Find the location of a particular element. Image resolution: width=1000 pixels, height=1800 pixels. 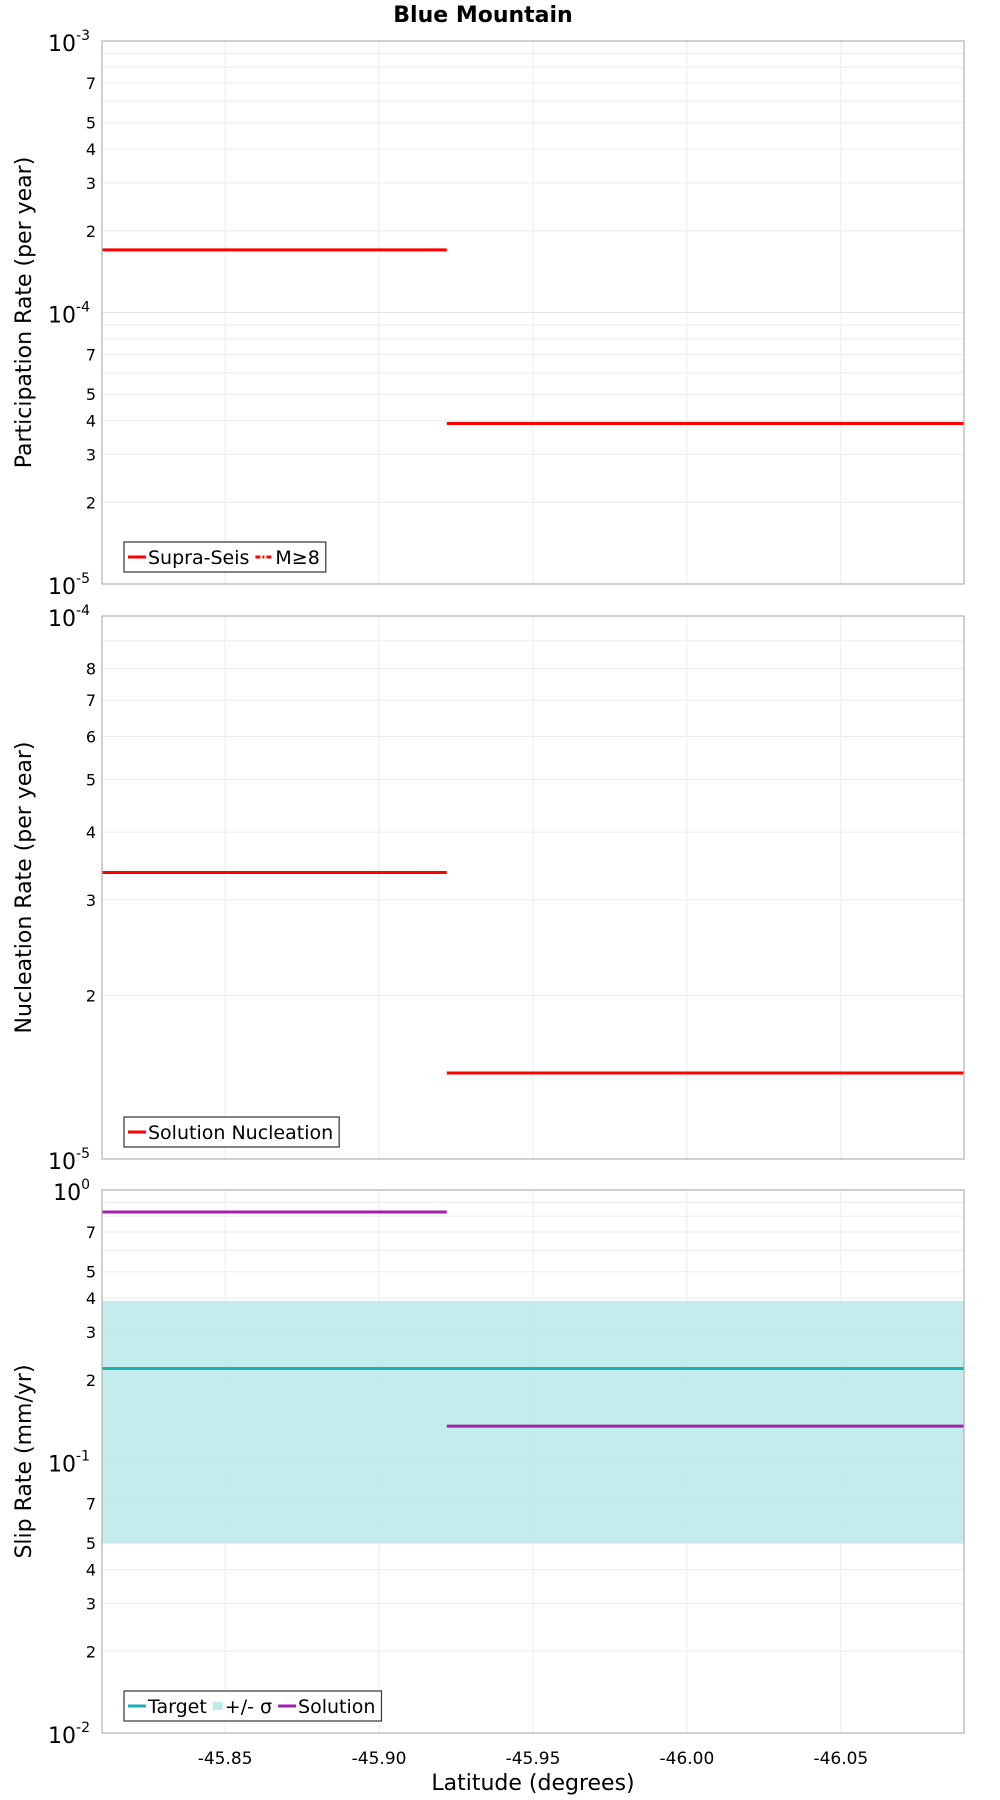

legend-band-swatch is located at coordinates (217, 1706).